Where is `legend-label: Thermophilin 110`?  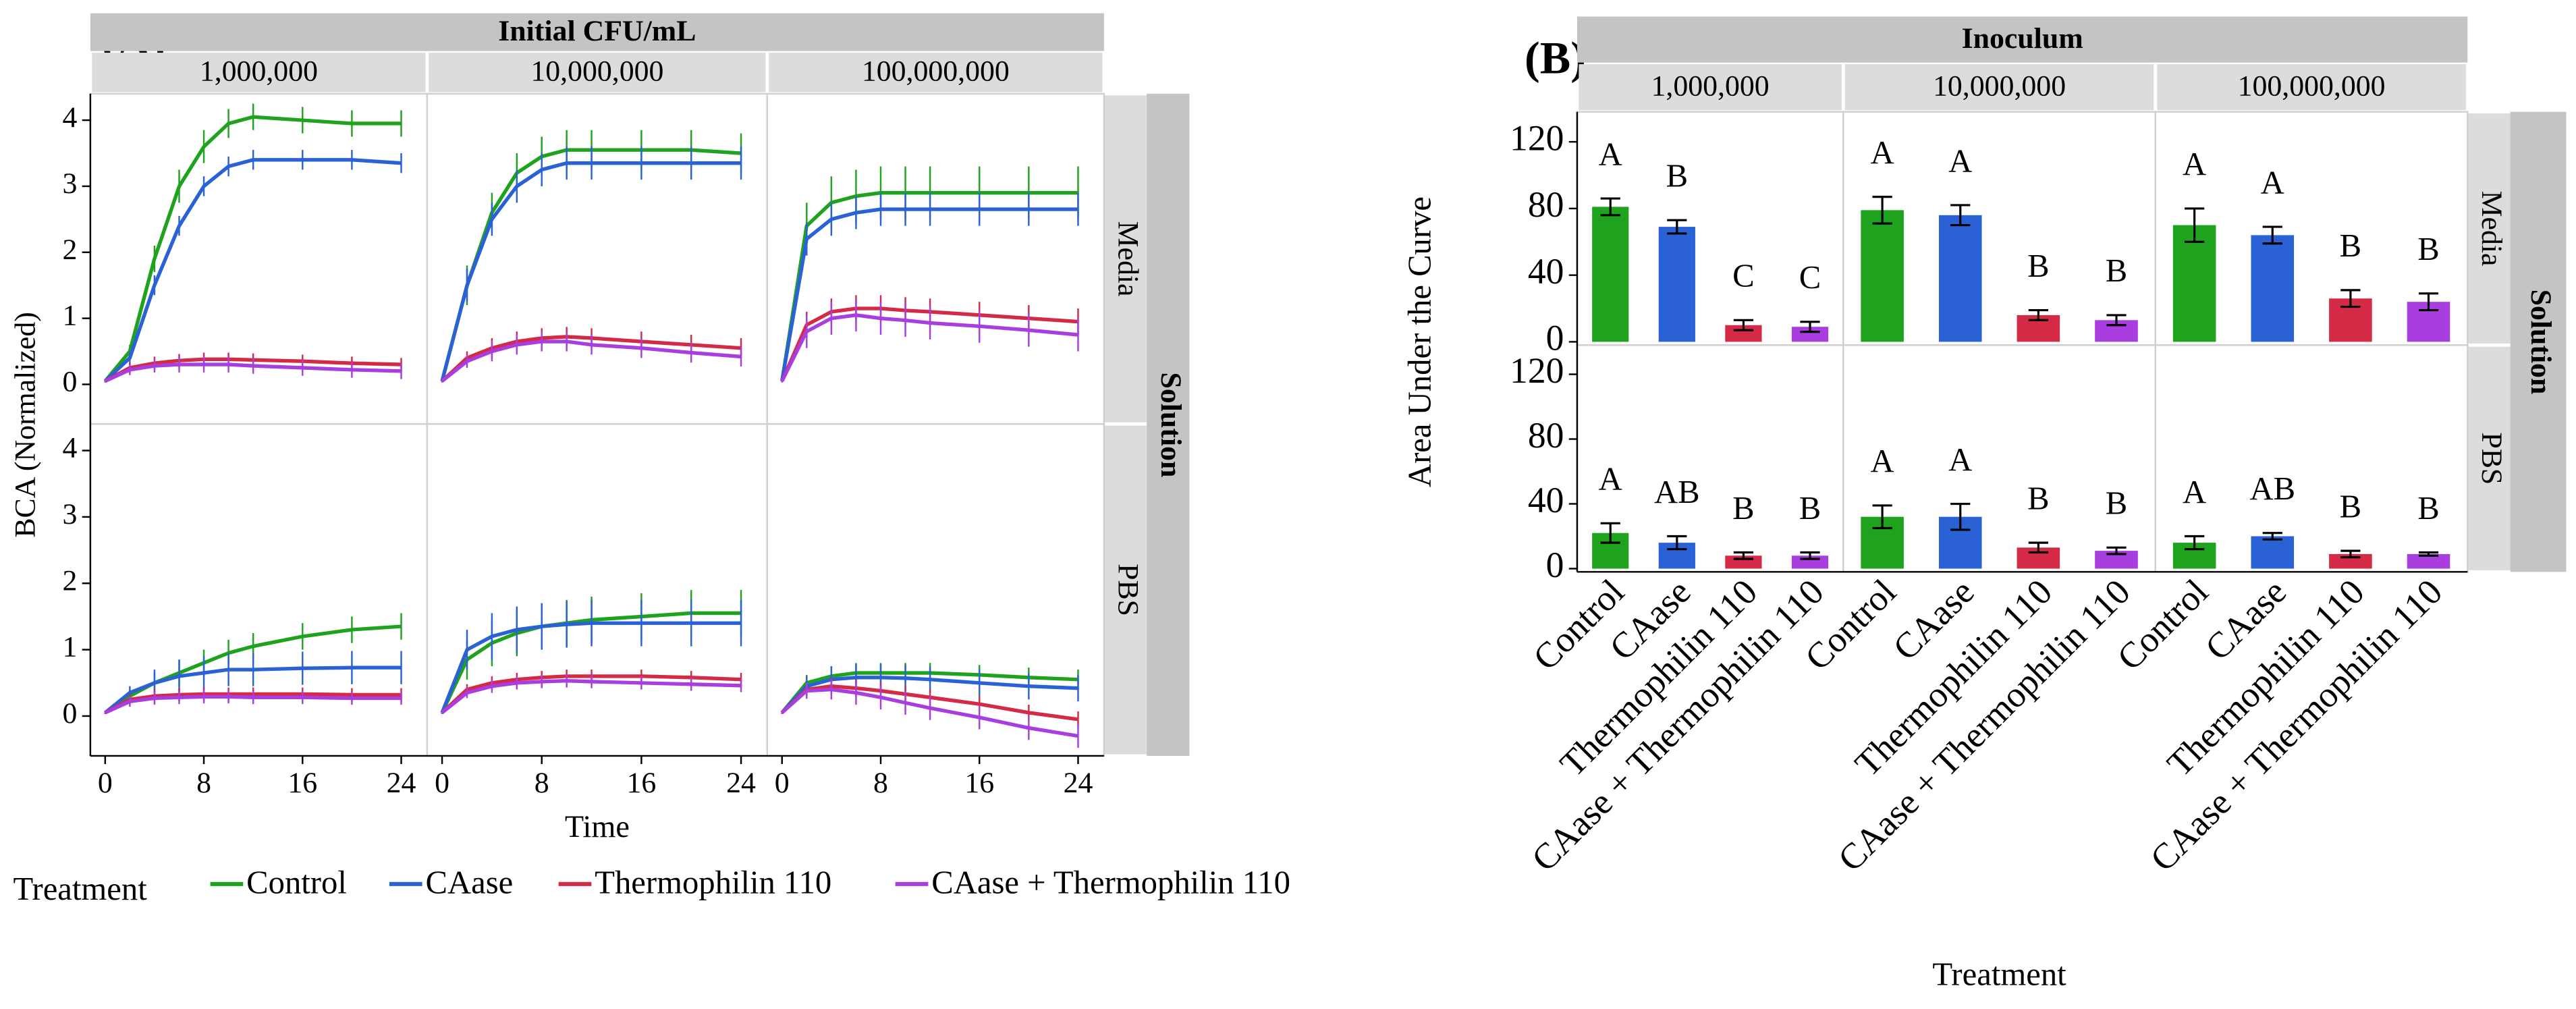
legend-label: Thermophilin 110 is located at coordinates (713, 882).